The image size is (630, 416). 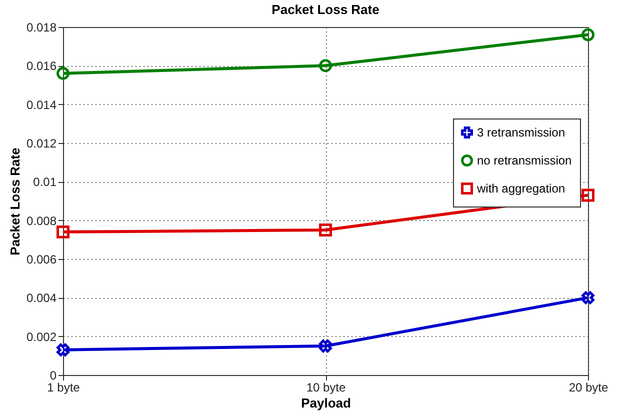 What do you see at coordinates (521, 189) in the screenshot?
I see `legend-label: with aggregation` at bounding box center [521, 189].